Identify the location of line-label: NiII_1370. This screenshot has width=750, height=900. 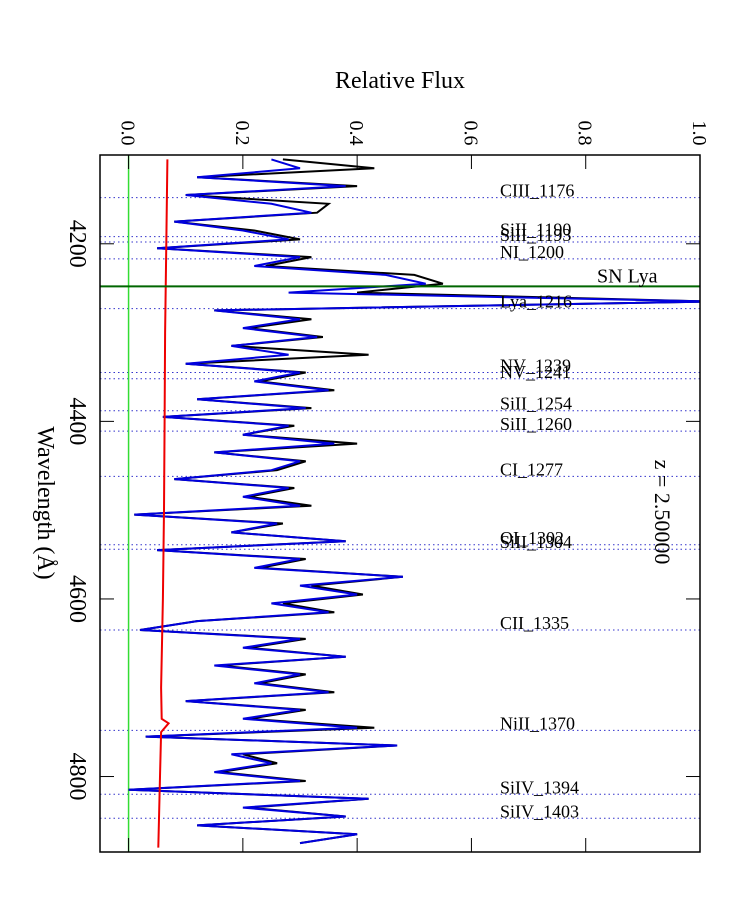
(537, 723).